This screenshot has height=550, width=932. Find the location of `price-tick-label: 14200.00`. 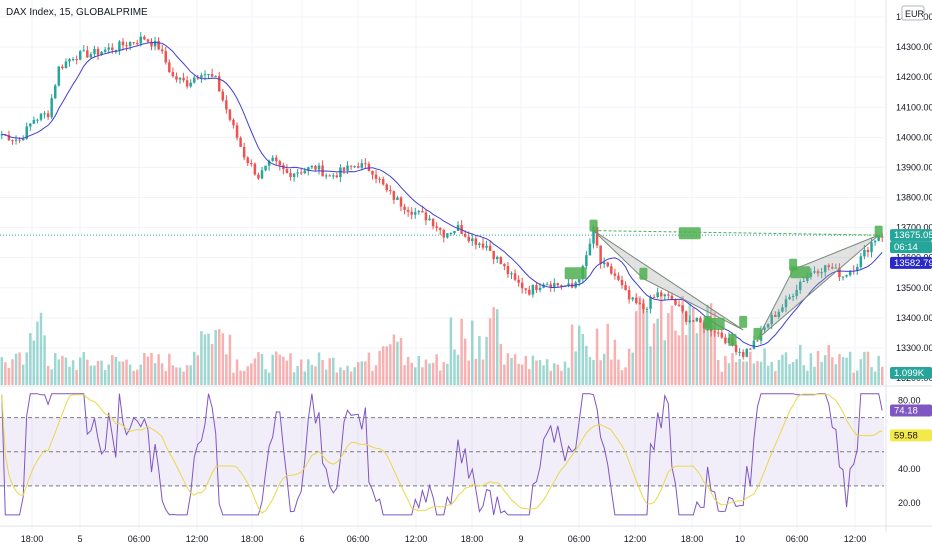

price-tick-label: 14200.00 is located at coordinates (914, 77).